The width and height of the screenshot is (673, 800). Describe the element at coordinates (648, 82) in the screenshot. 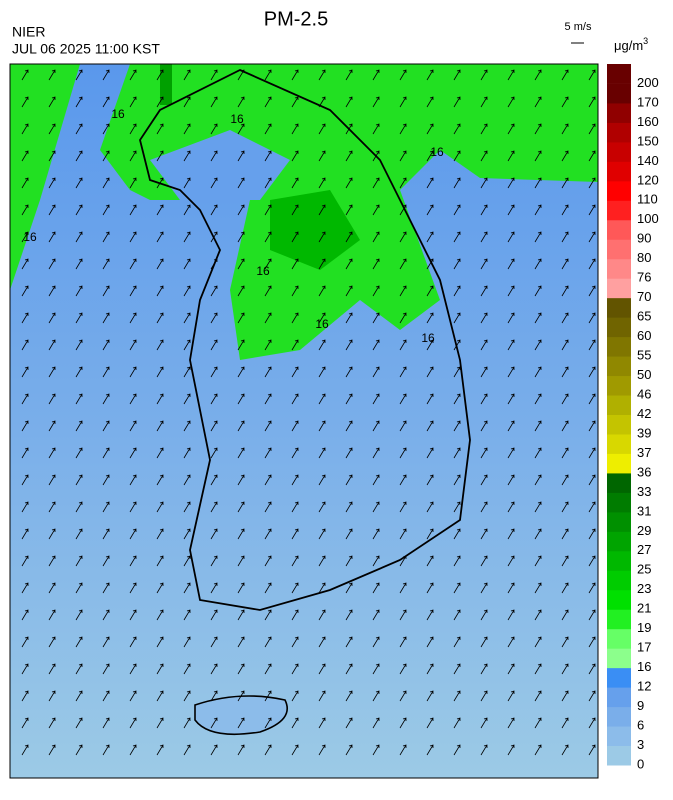

I see `legend-label: 200` at that location.